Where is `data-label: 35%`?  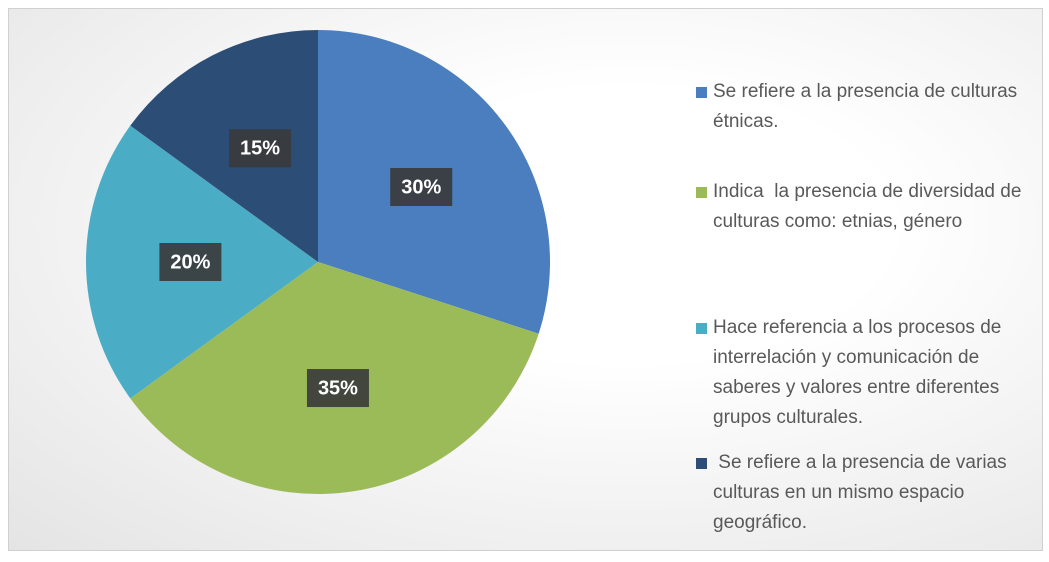
data-label: 35% is located at coordinates (338, 388).